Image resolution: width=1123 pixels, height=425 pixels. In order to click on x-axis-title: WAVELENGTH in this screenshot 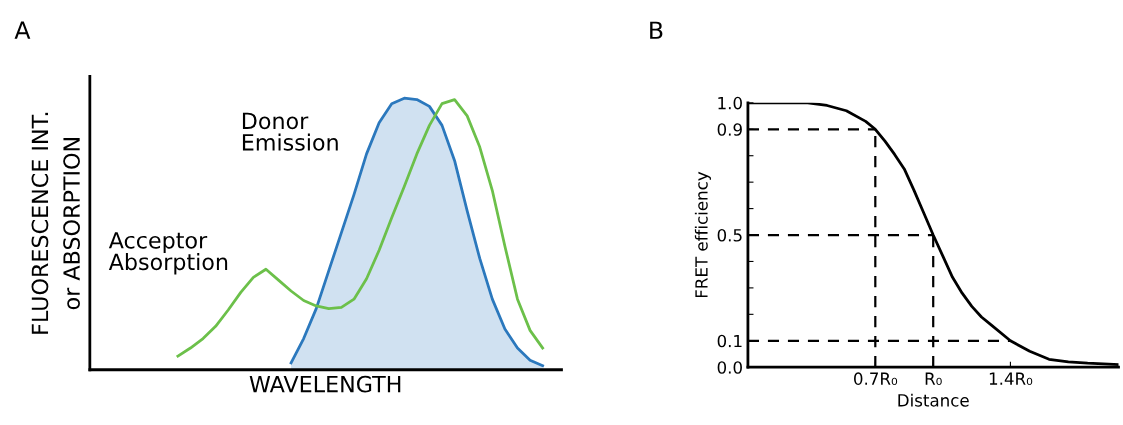, I will do `click(325, 384)`.